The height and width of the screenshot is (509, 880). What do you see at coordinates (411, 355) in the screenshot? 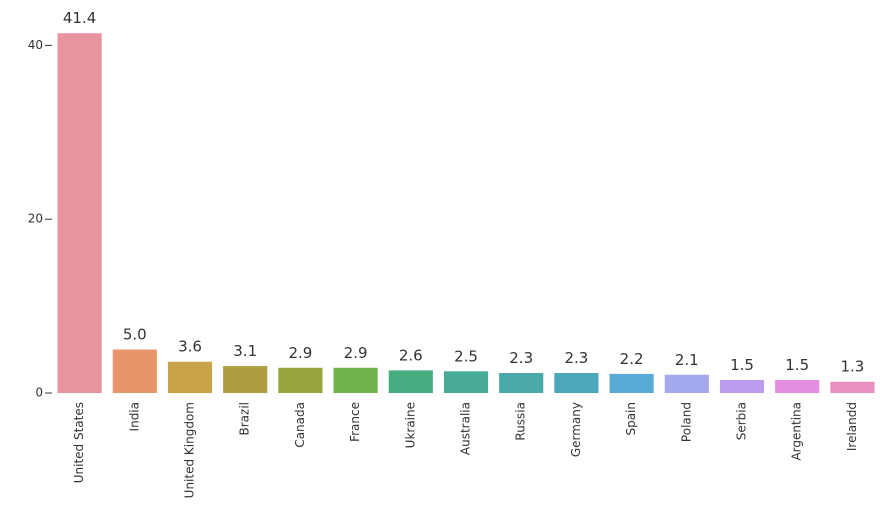
I see `value-label: 2.6` at bounding box center [411, 355].